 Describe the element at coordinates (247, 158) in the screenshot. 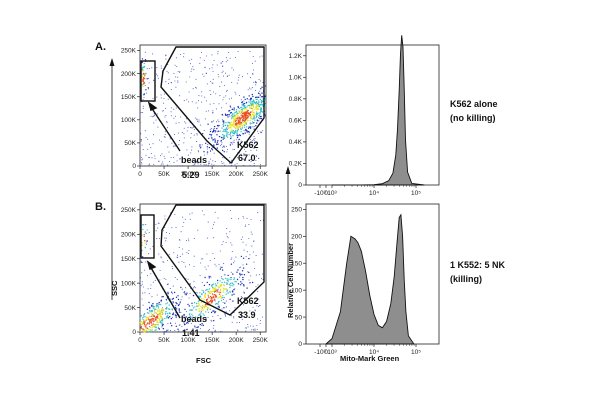

I see `k562-gate-value-a: 67.0` at that location.